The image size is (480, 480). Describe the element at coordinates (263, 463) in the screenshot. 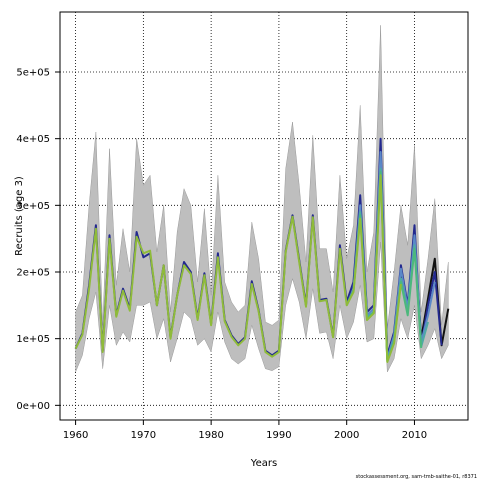

I see `x-axis-label: Years` at that location.